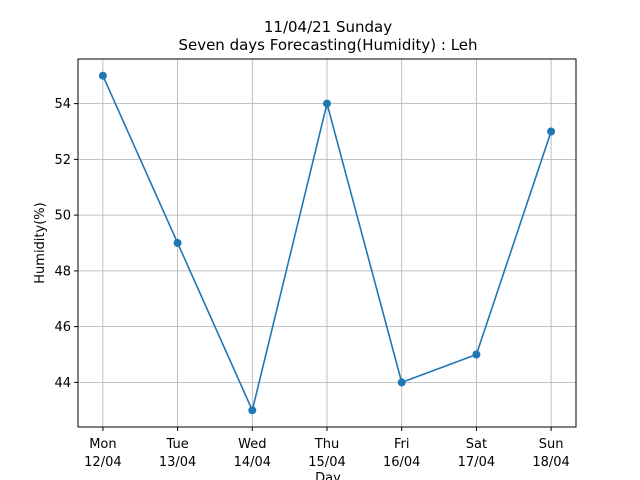 The height and width of the screenshot is (480, 640). What do you see at coordinates (62, 216) in the screenshot?
I see `y-tick-label: 50` at bounding box center [62, 216].